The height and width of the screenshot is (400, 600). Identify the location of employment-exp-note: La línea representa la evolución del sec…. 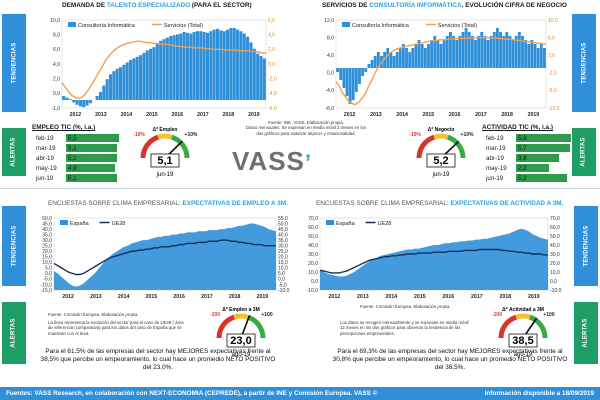
(116, 328).